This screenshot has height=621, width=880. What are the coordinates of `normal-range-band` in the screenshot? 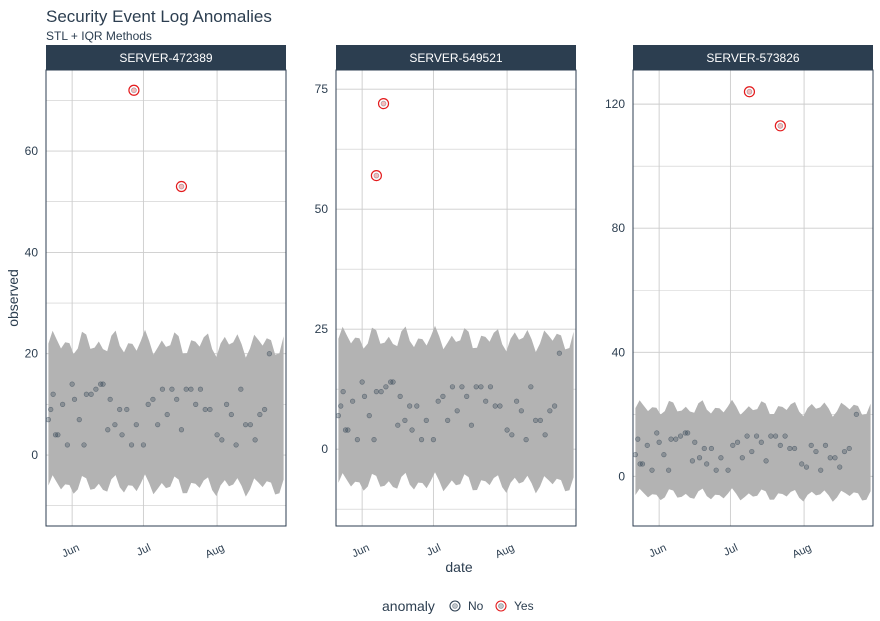 It's located at (456, 409).